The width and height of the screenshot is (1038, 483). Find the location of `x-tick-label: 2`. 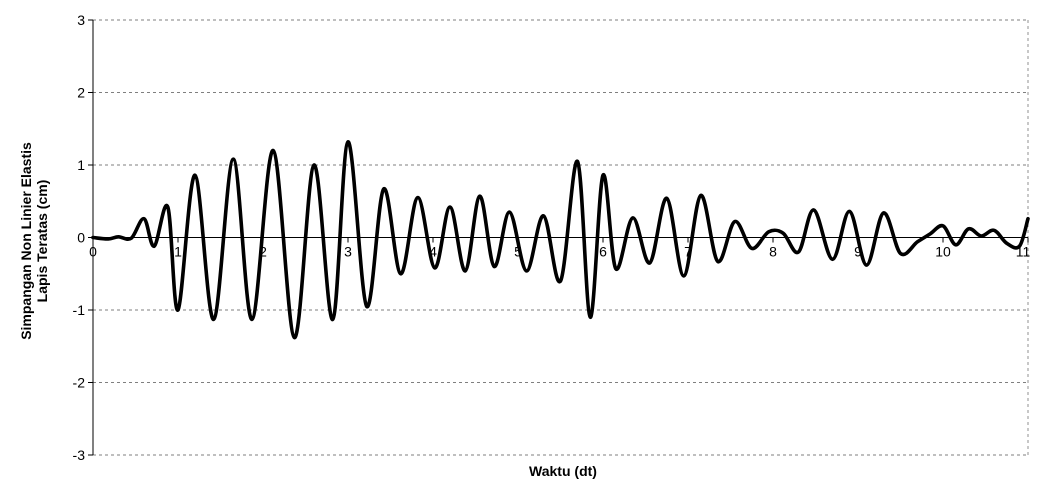

x-tick-label: 2 is located at coordinates (263, 252).